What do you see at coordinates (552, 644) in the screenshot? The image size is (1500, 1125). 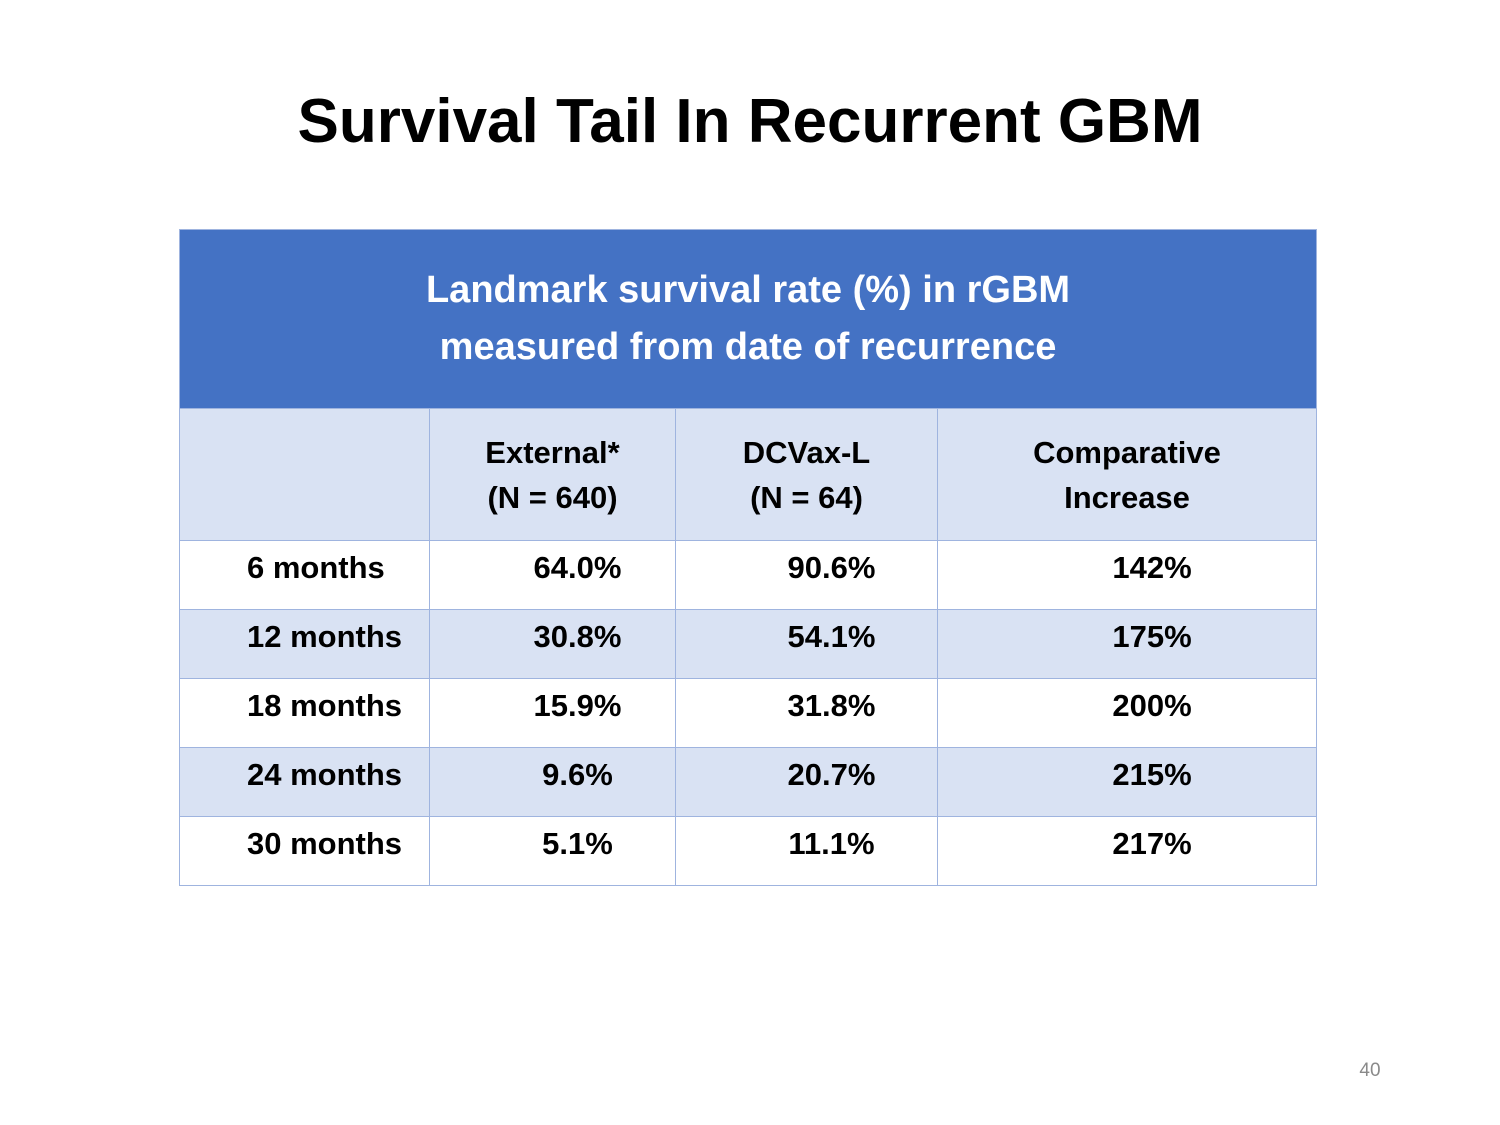 I see `external-value: 30.8%` at bounding box center [552, 644].